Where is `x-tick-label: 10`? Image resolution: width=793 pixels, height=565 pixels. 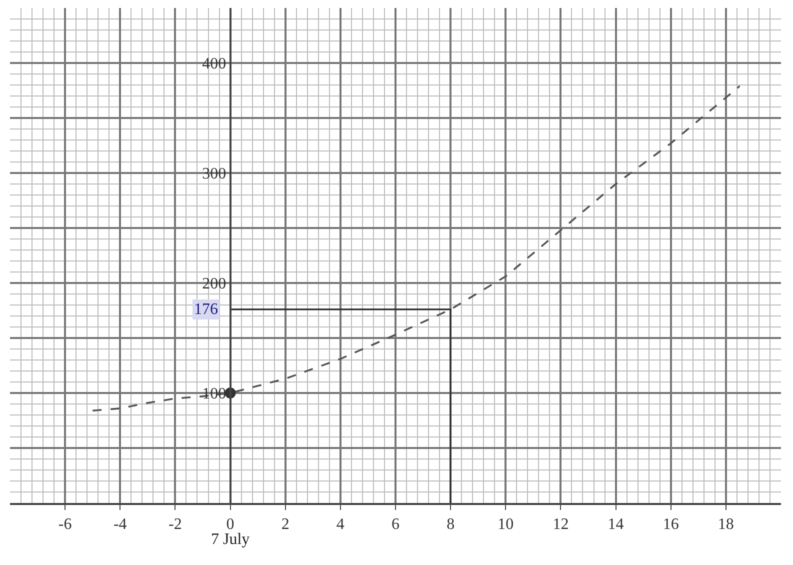
x-tick-label: 10 is located at coordinates (506, 525).